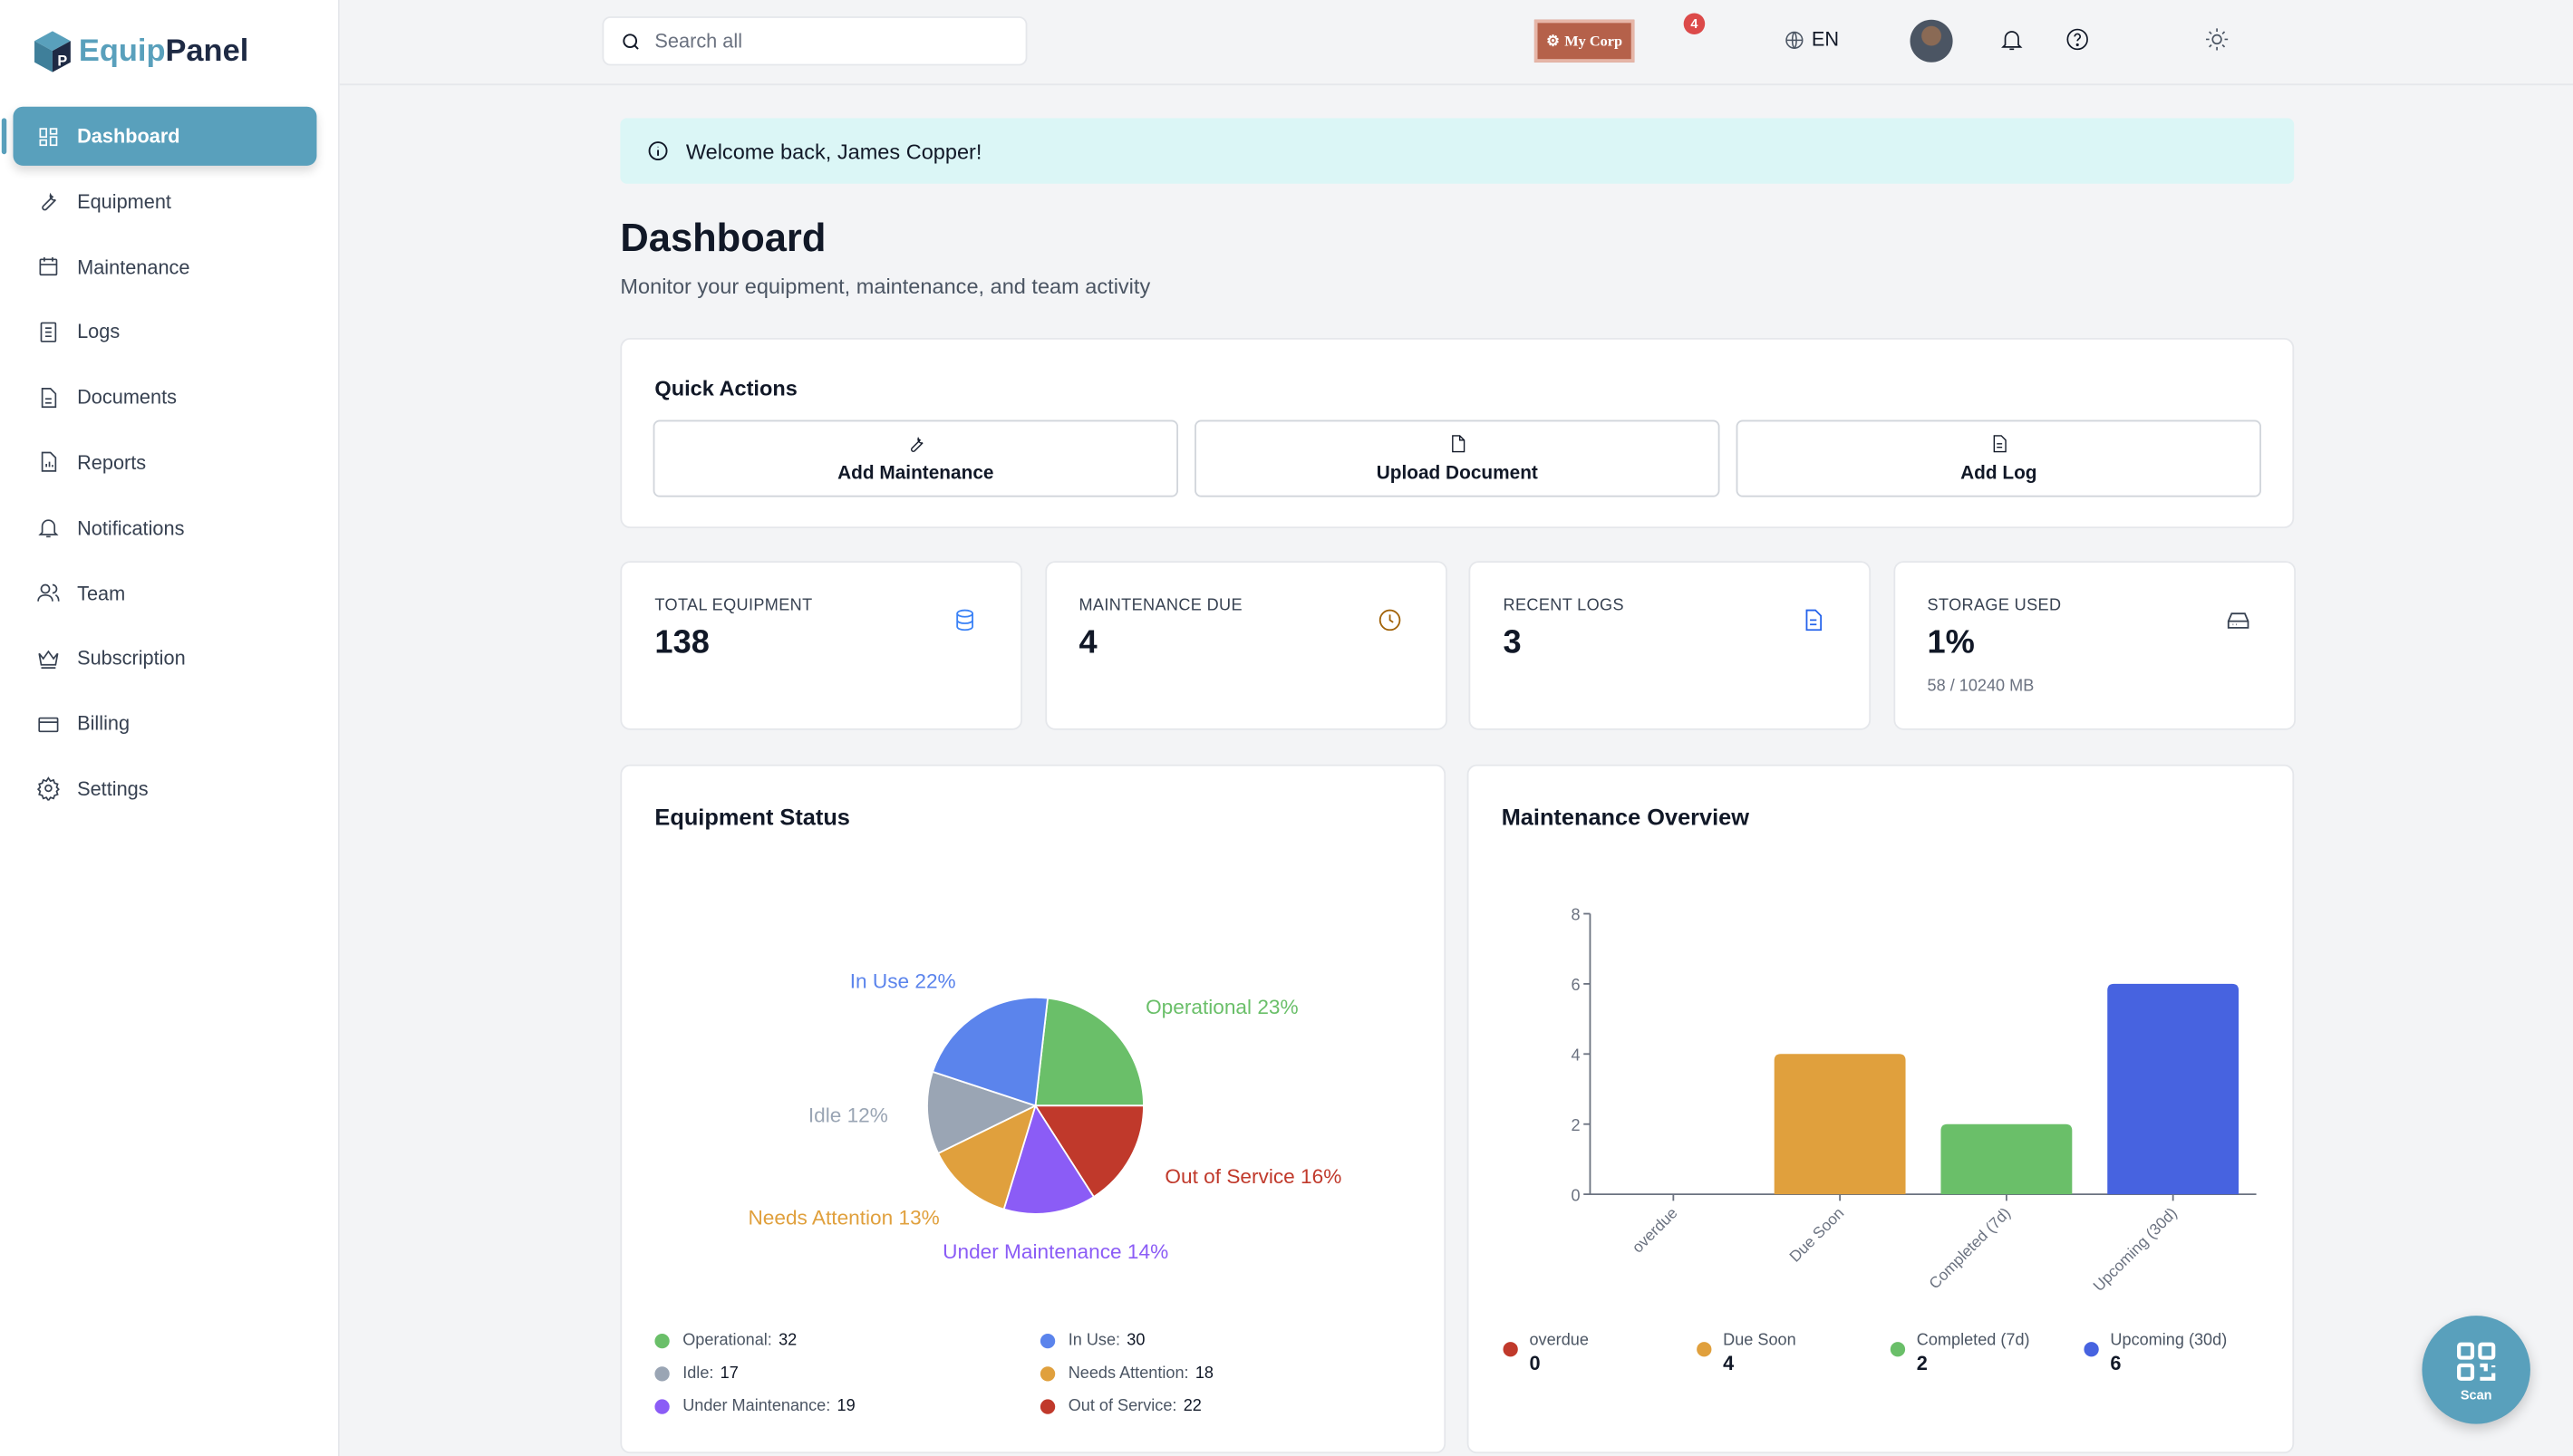 The height and width of the screenshot is (1456, 2573). I want to click on sidebar-item-label: Notifications, so click(131, 528).